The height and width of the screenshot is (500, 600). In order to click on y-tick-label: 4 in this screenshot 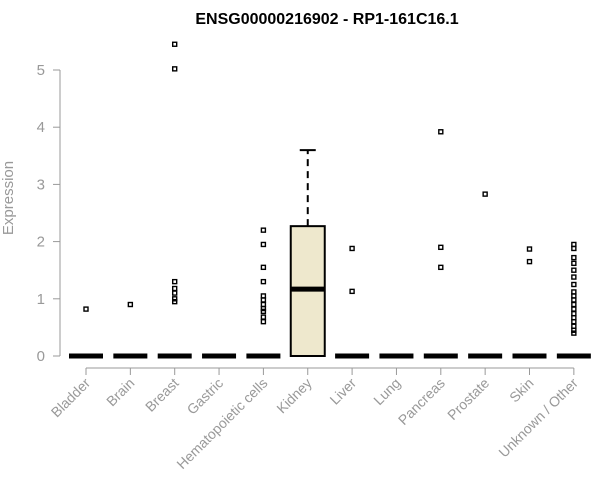, I will do `click(41, 127)`.